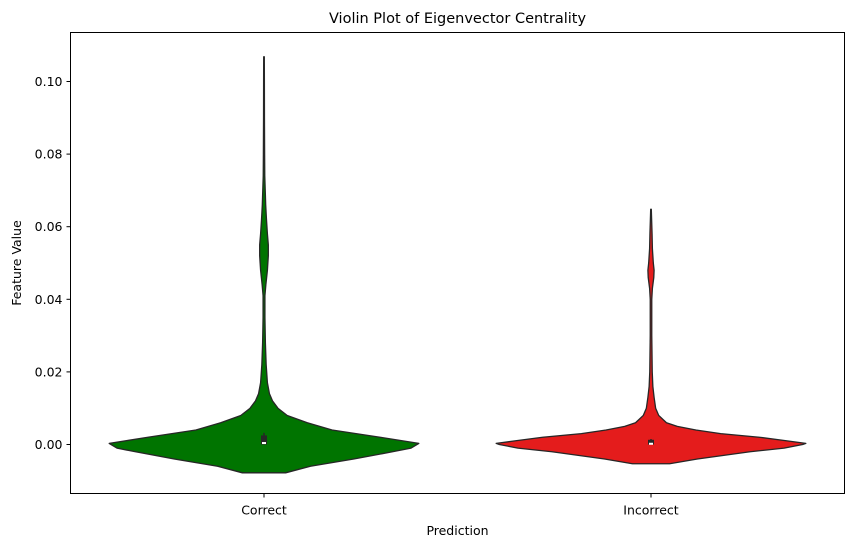  What do you see at coordinates (49, 226) in the screenshot?
I see `y-tick-label: 0.06` at bounding box center [49, 226].